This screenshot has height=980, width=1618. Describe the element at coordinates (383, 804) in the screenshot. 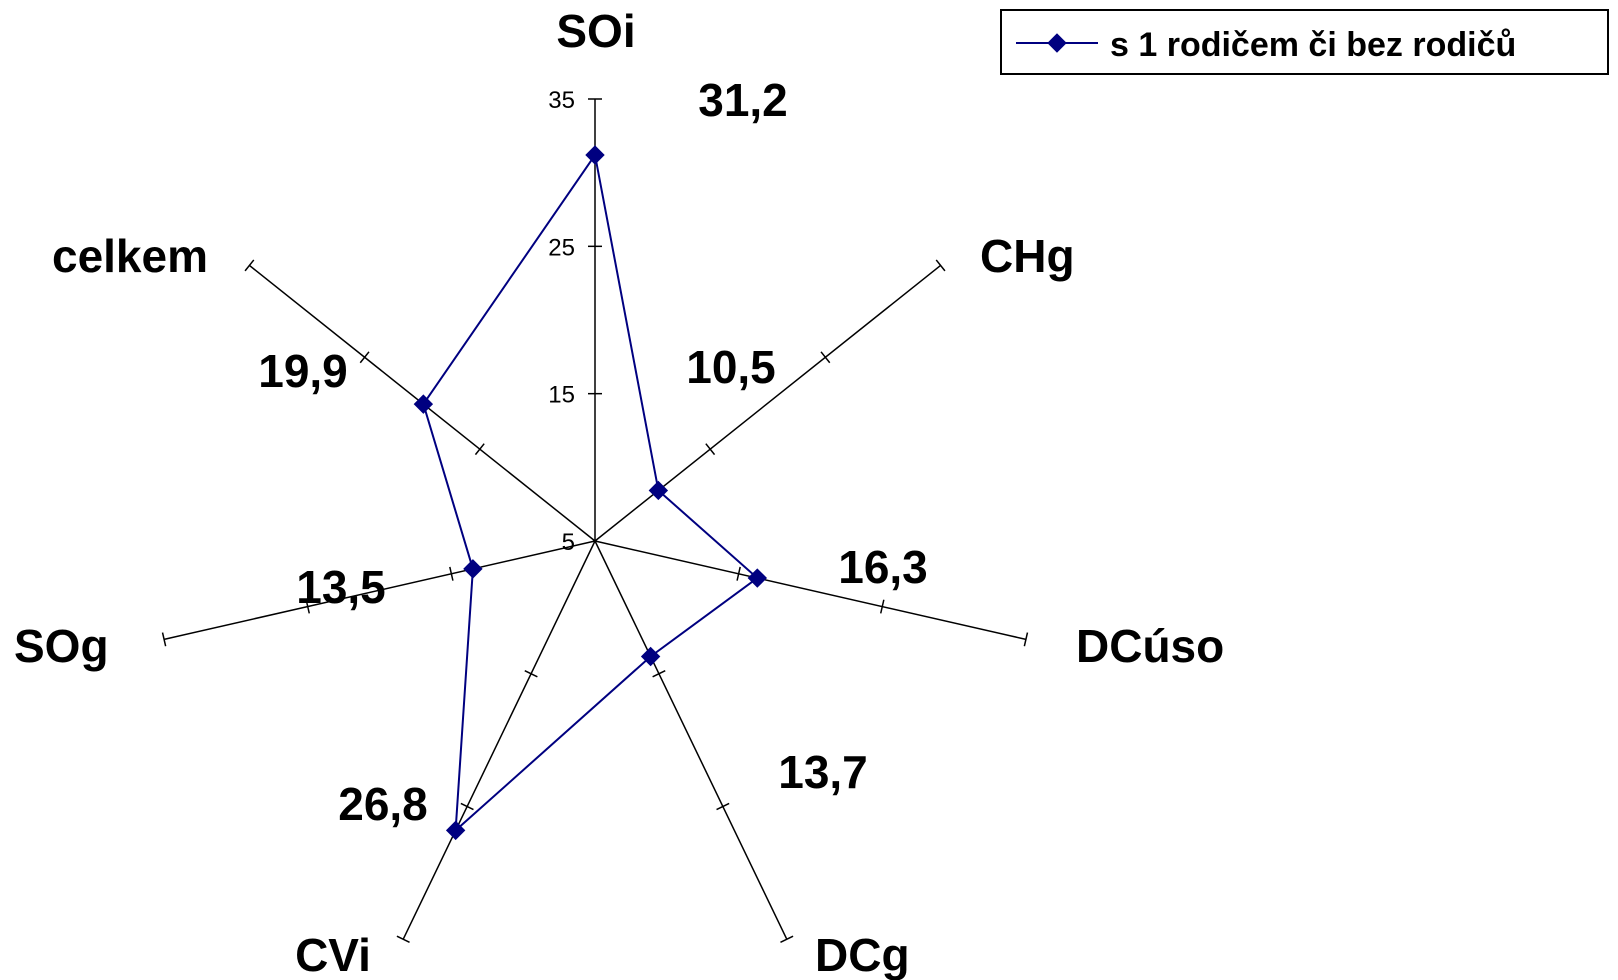

I see `data-label-cvi: 26,8` at that location.